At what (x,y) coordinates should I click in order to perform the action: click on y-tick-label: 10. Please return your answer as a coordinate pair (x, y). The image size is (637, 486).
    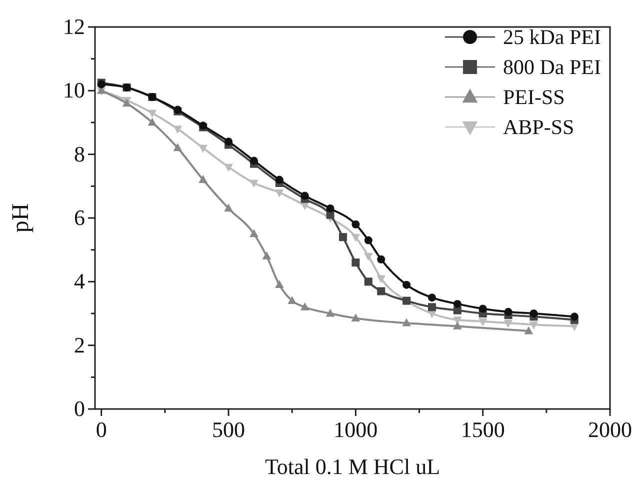
    Looking at the image, I should click on (74, 90).